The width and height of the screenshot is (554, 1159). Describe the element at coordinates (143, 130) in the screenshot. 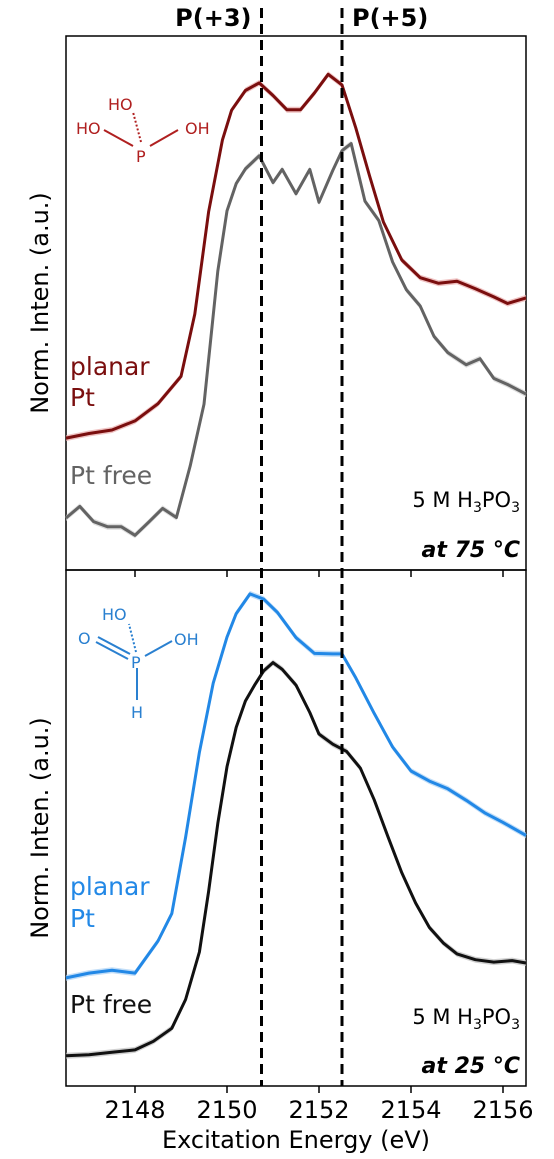

I see `molecule-phosphorous-acid-icon: HO HO OH P` at that location.